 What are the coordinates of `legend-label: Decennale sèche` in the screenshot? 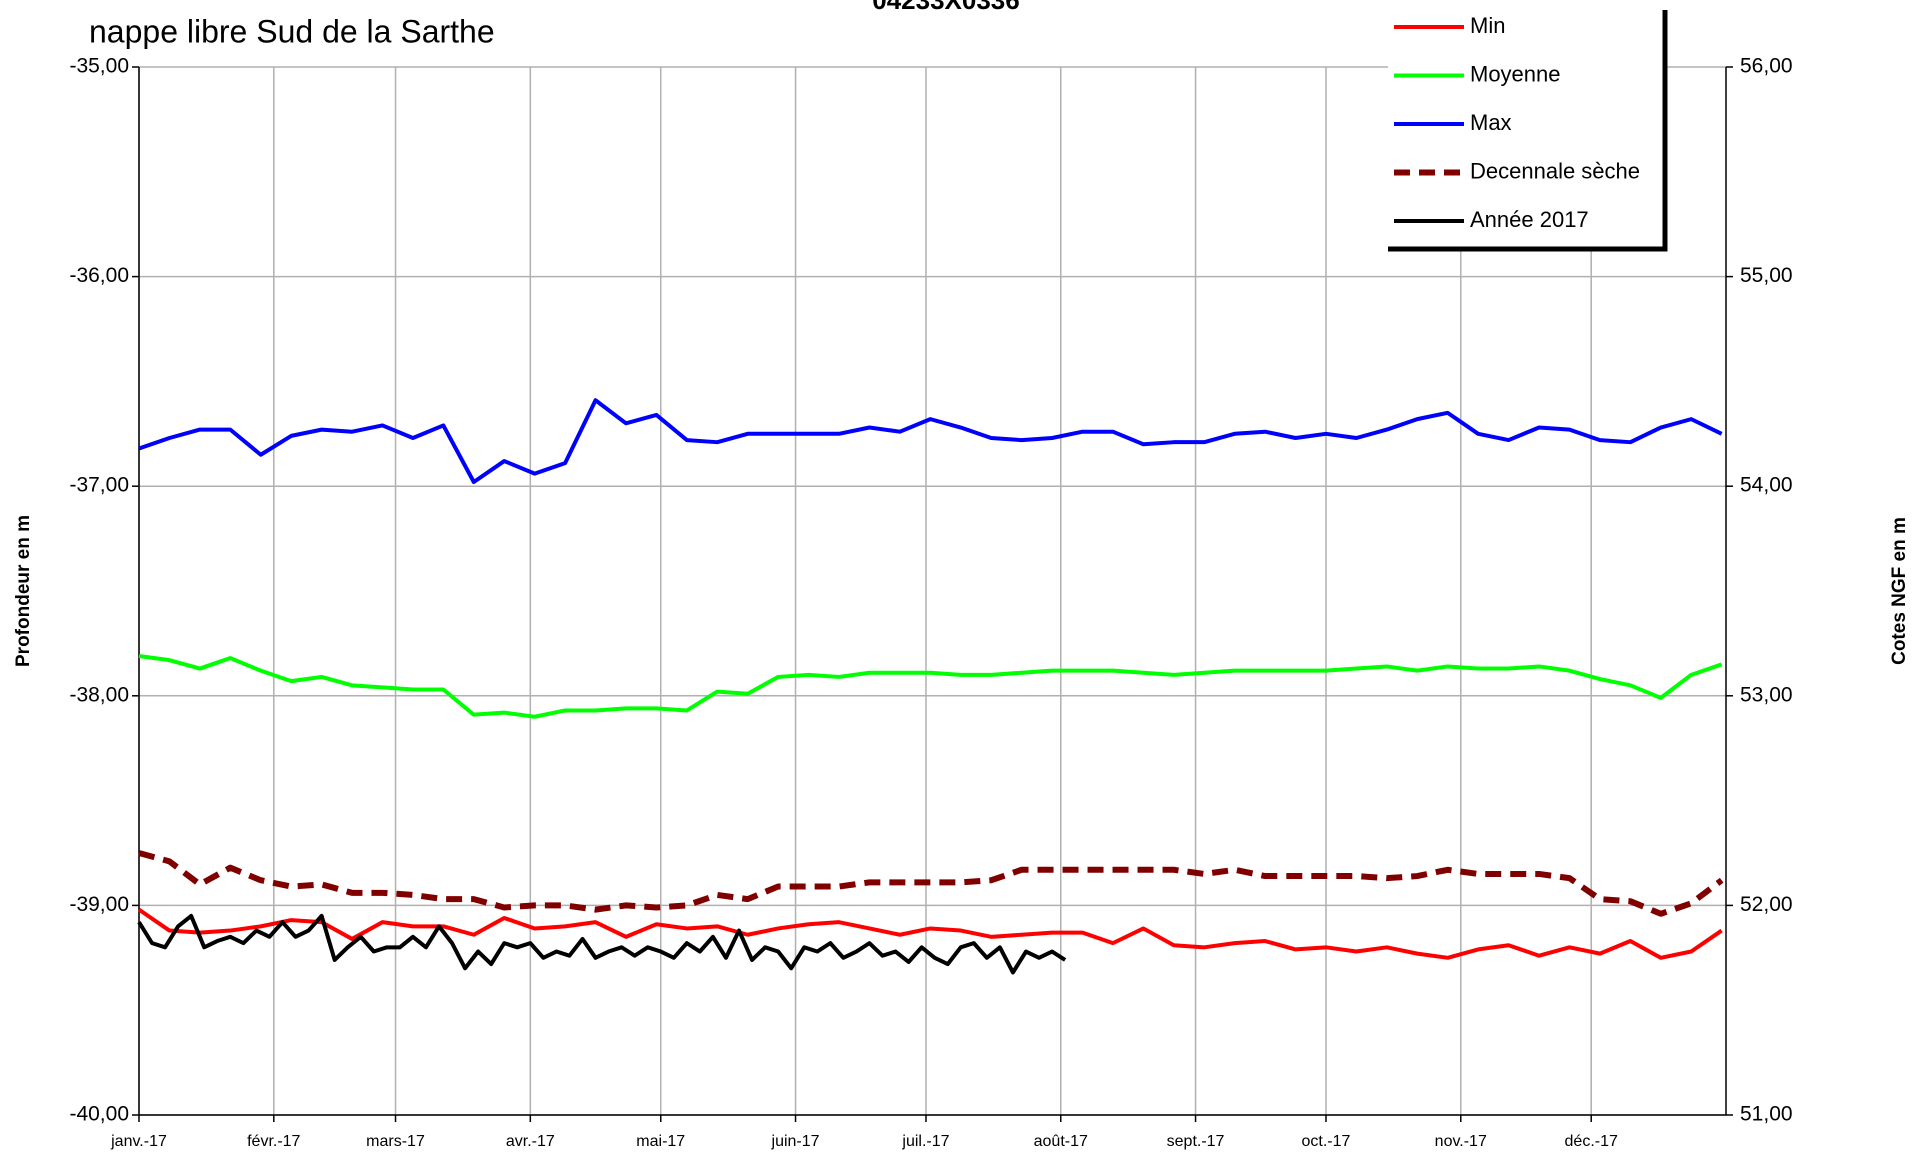 It's located at (1555, 170).